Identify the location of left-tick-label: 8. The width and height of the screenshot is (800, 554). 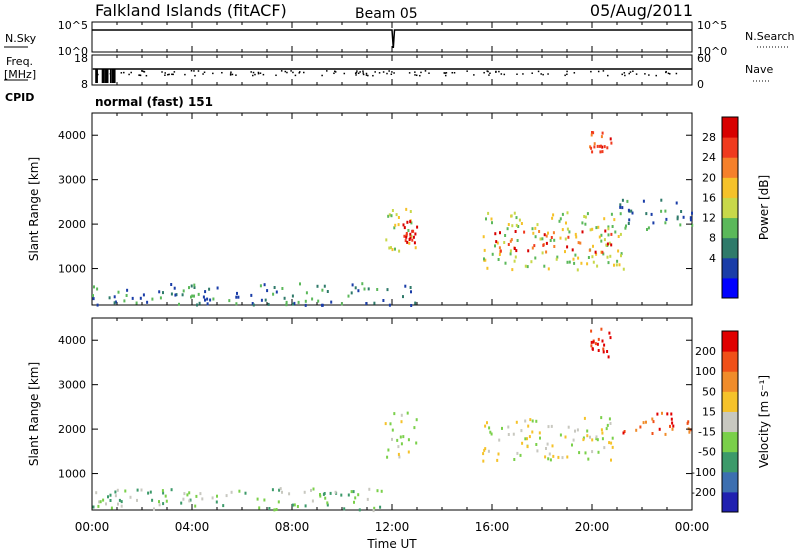
(84, 84).